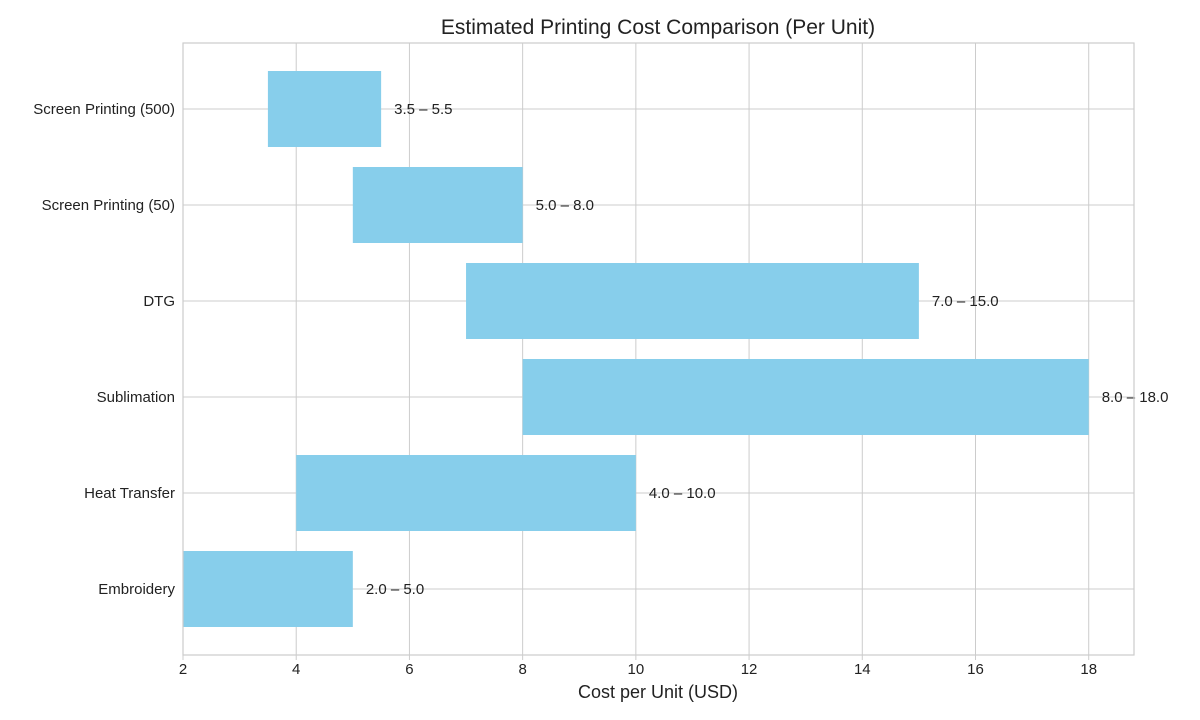 This screenshot has width=1200, height=720. Describe the element at coordinates (749, 669) in the screenshot. I see `x-tick-label: 12` at that location.